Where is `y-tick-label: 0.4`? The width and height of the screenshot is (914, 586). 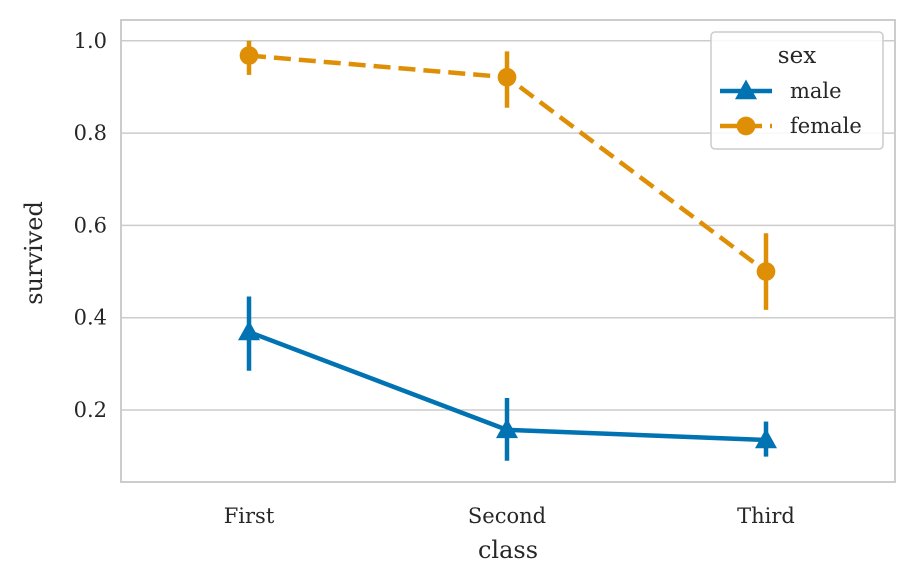
y-tick-label: 0.4 is located at coordinates (90, 318).